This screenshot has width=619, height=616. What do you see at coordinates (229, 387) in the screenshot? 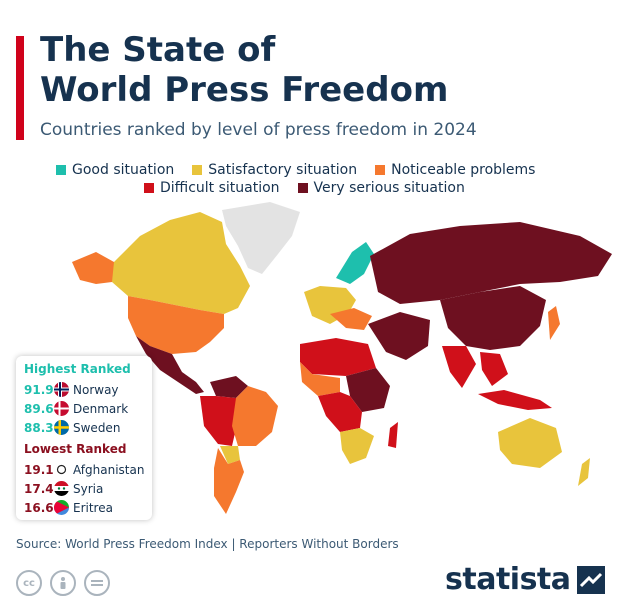
I see `venezuela-region` at bounding box center [229, 387].